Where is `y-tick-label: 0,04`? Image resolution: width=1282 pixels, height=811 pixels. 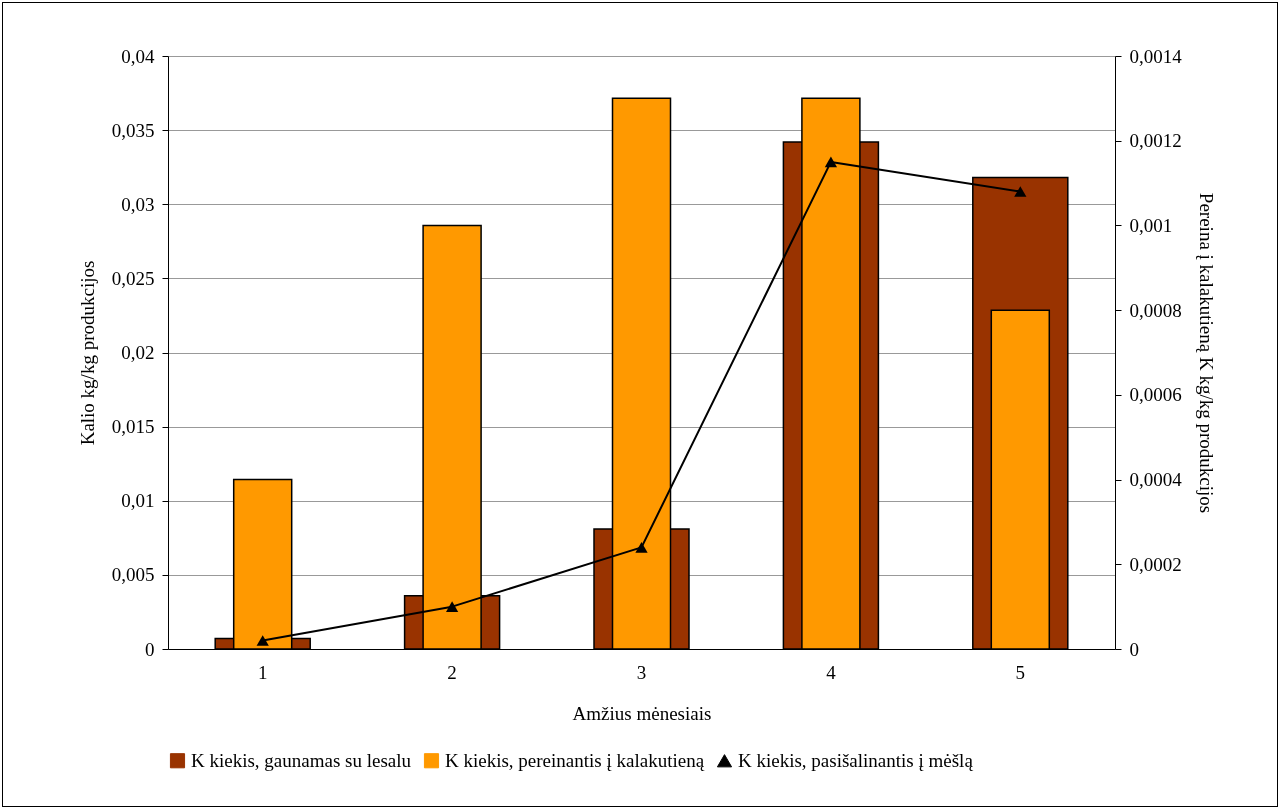 y-tick-label: 0,04 is located at coordinates (138, 56).